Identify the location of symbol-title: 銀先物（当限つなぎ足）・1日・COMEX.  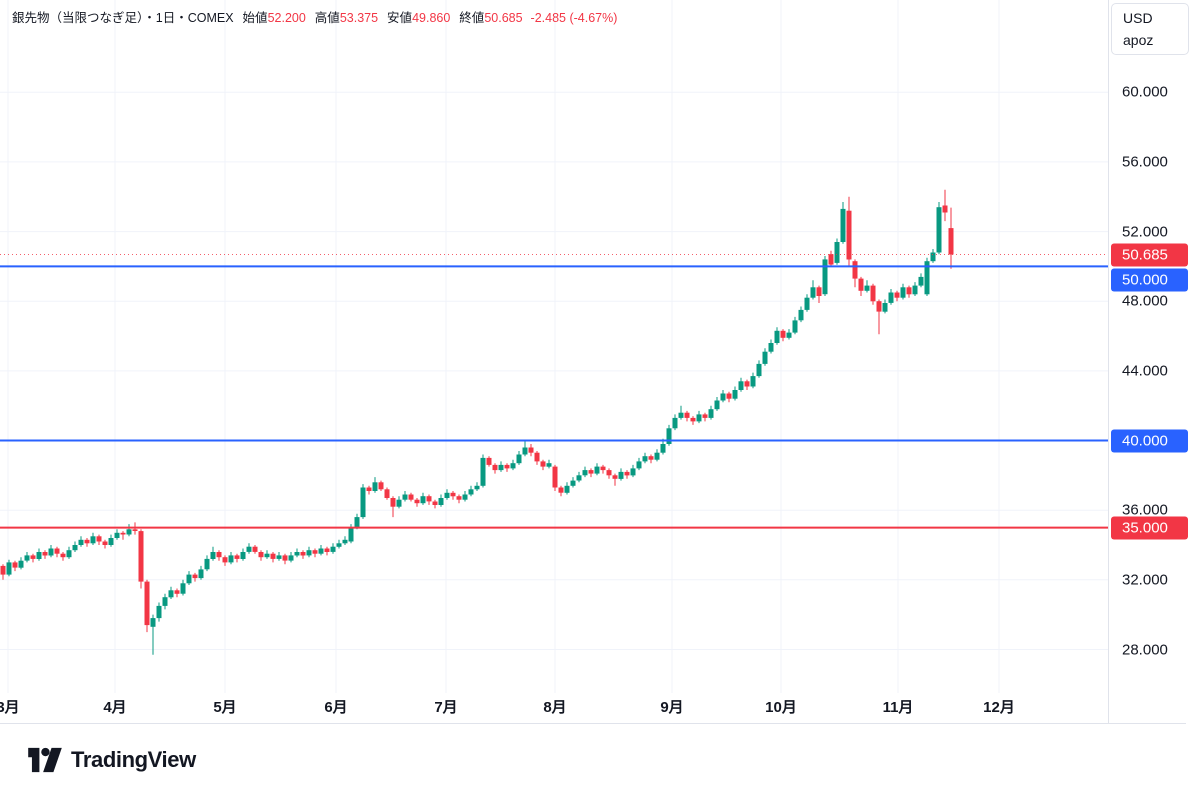
(123, 18).